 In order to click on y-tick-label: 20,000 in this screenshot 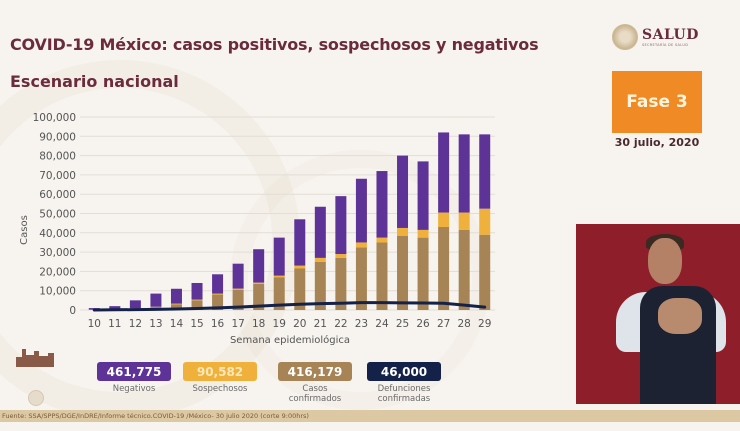, I will do `click(57, 272)`.